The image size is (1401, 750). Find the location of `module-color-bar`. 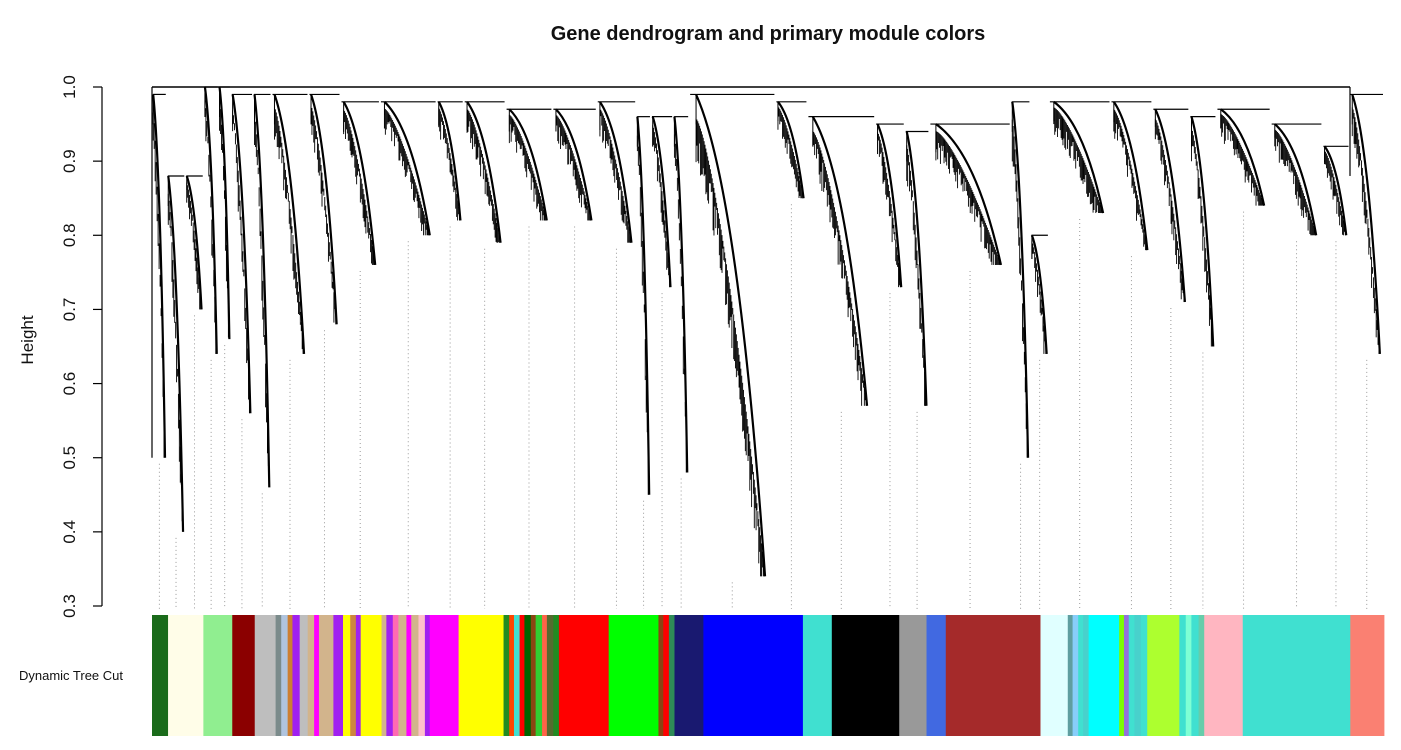

module-color-bar is located at coordinates (768, 675).